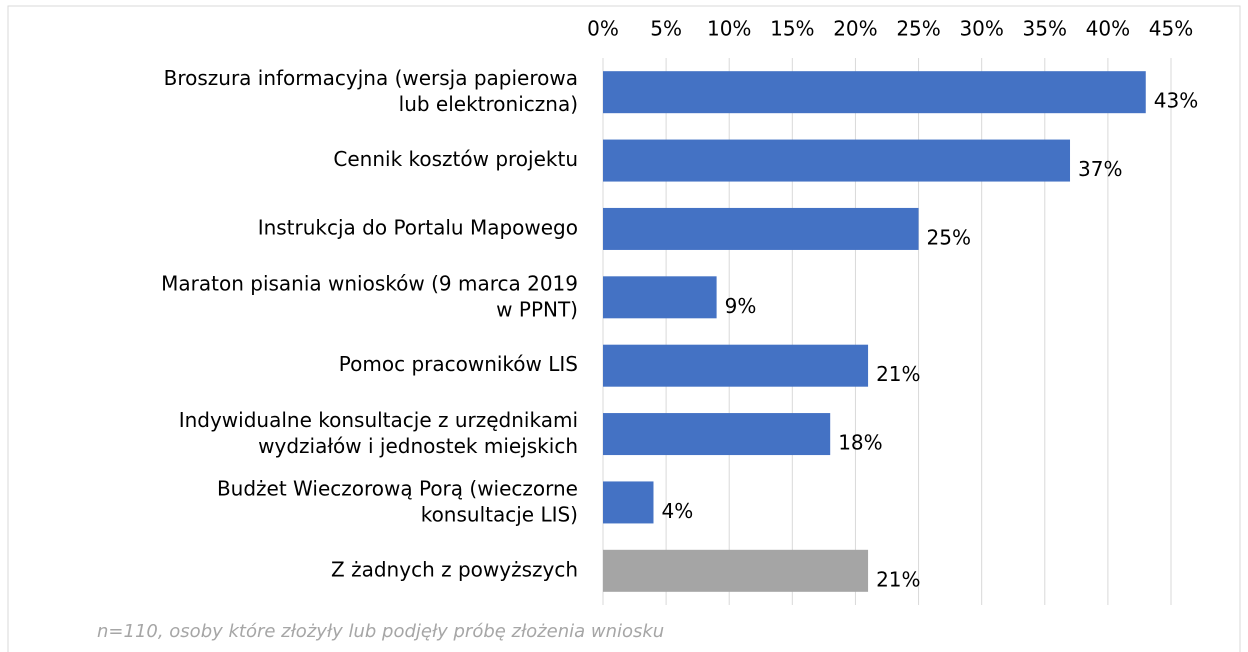  I want to click on value-label: 43%, so click(1176, 101).